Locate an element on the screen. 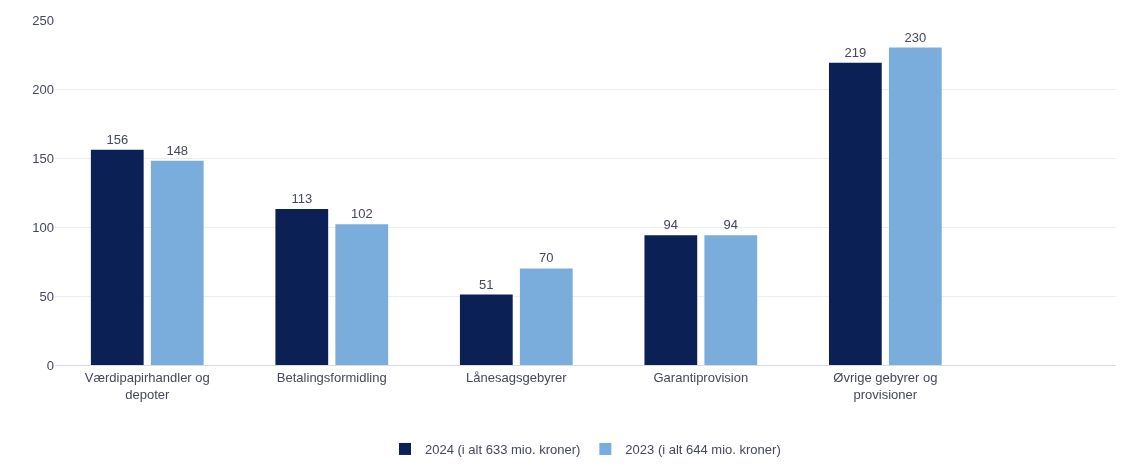 The height and width of the screenshot is (474, 1126). legend-label: 2024 (i alt 633 mio. kroner) is located at coordinates (503, 450).